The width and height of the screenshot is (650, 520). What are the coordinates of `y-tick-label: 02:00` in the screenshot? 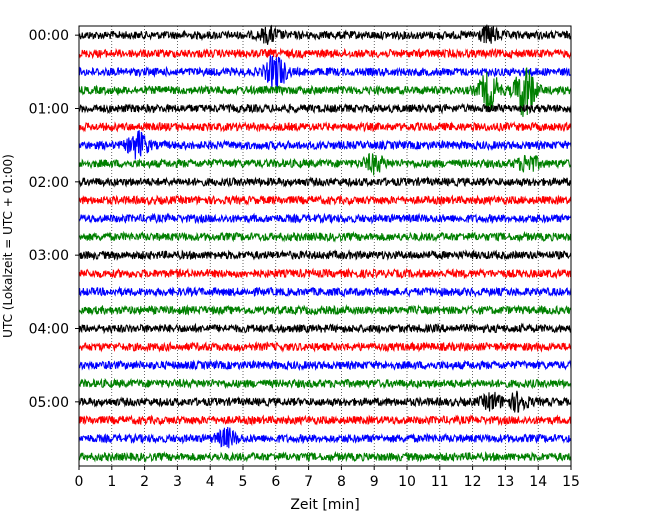 It's located at (49, 183).